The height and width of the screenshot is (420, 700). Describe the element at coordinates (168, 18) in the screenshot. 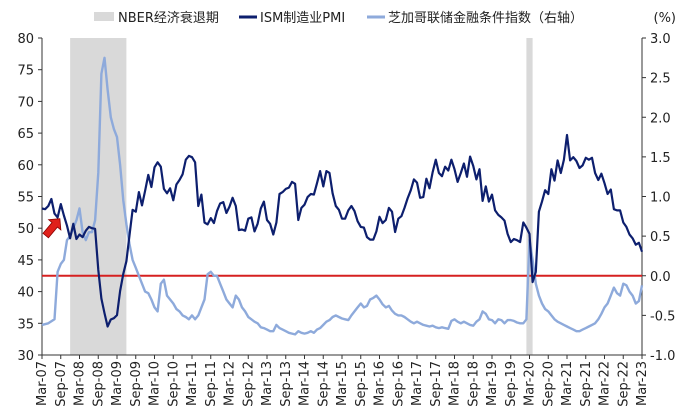

I see `legend-label-recession: NBER经济衰退期` at that location.